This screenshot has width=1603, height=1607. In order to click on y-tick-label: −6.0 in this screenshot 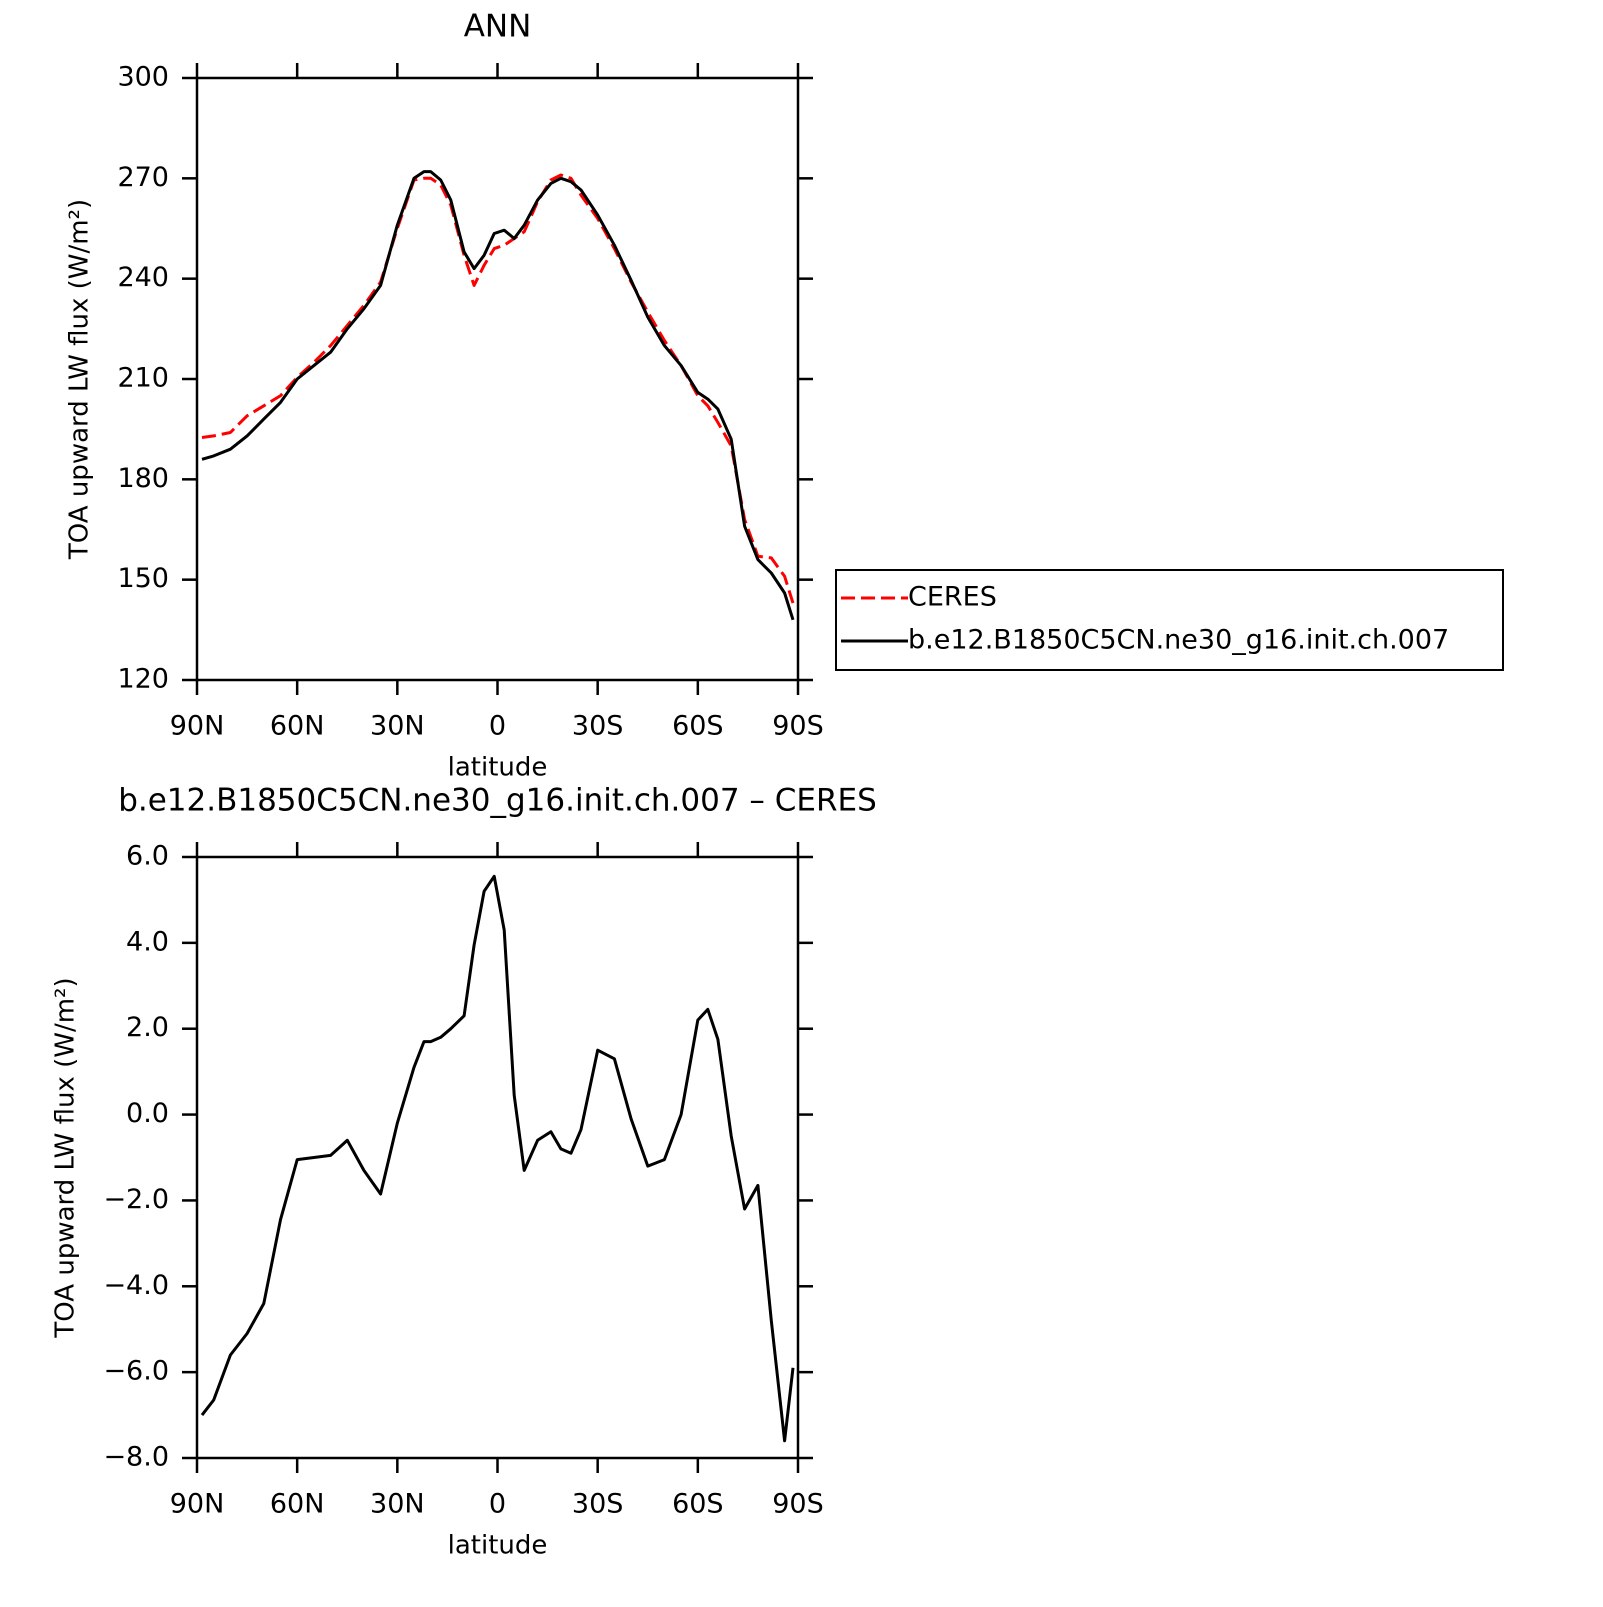, I will do `click(136, 1371)`.